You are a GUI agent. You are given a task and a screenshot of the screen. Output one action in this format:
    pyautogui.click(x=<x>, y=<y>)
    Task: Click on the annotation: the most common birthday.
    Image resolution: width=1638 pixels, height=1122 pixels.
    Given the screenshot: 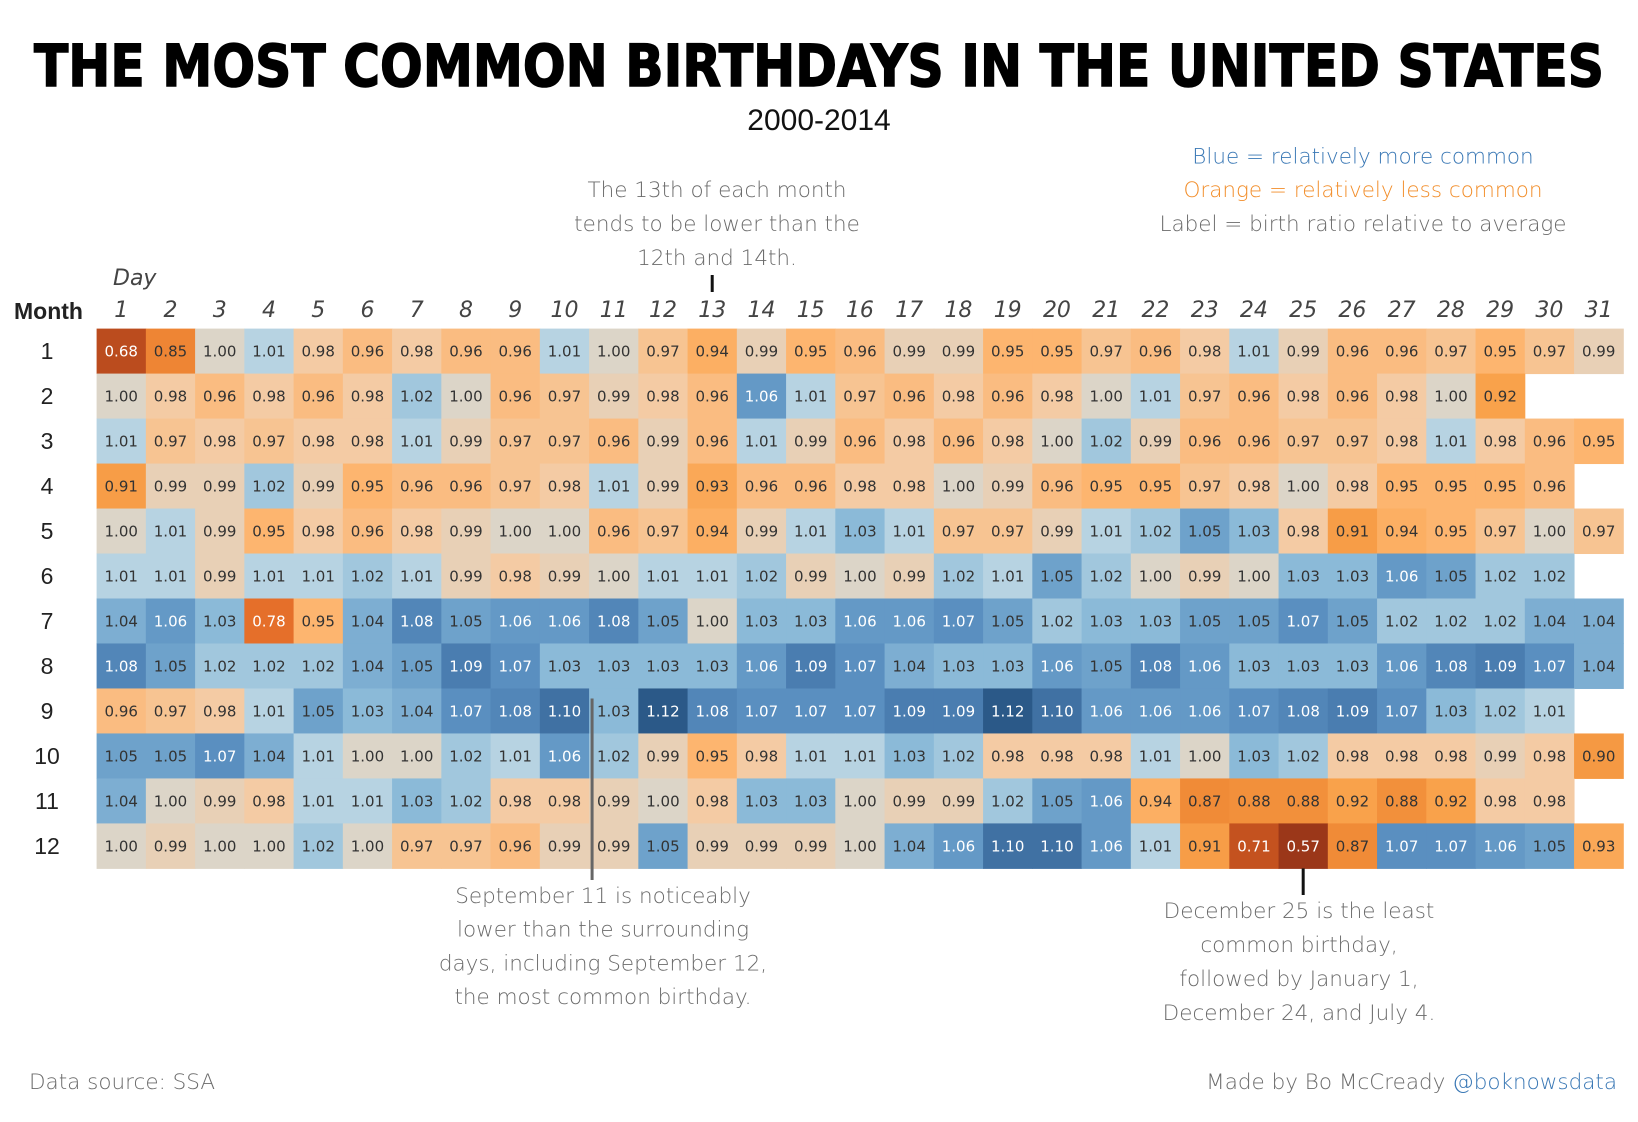 What is the action you would take?
    pyautogui.click(x=603, y=997)
    